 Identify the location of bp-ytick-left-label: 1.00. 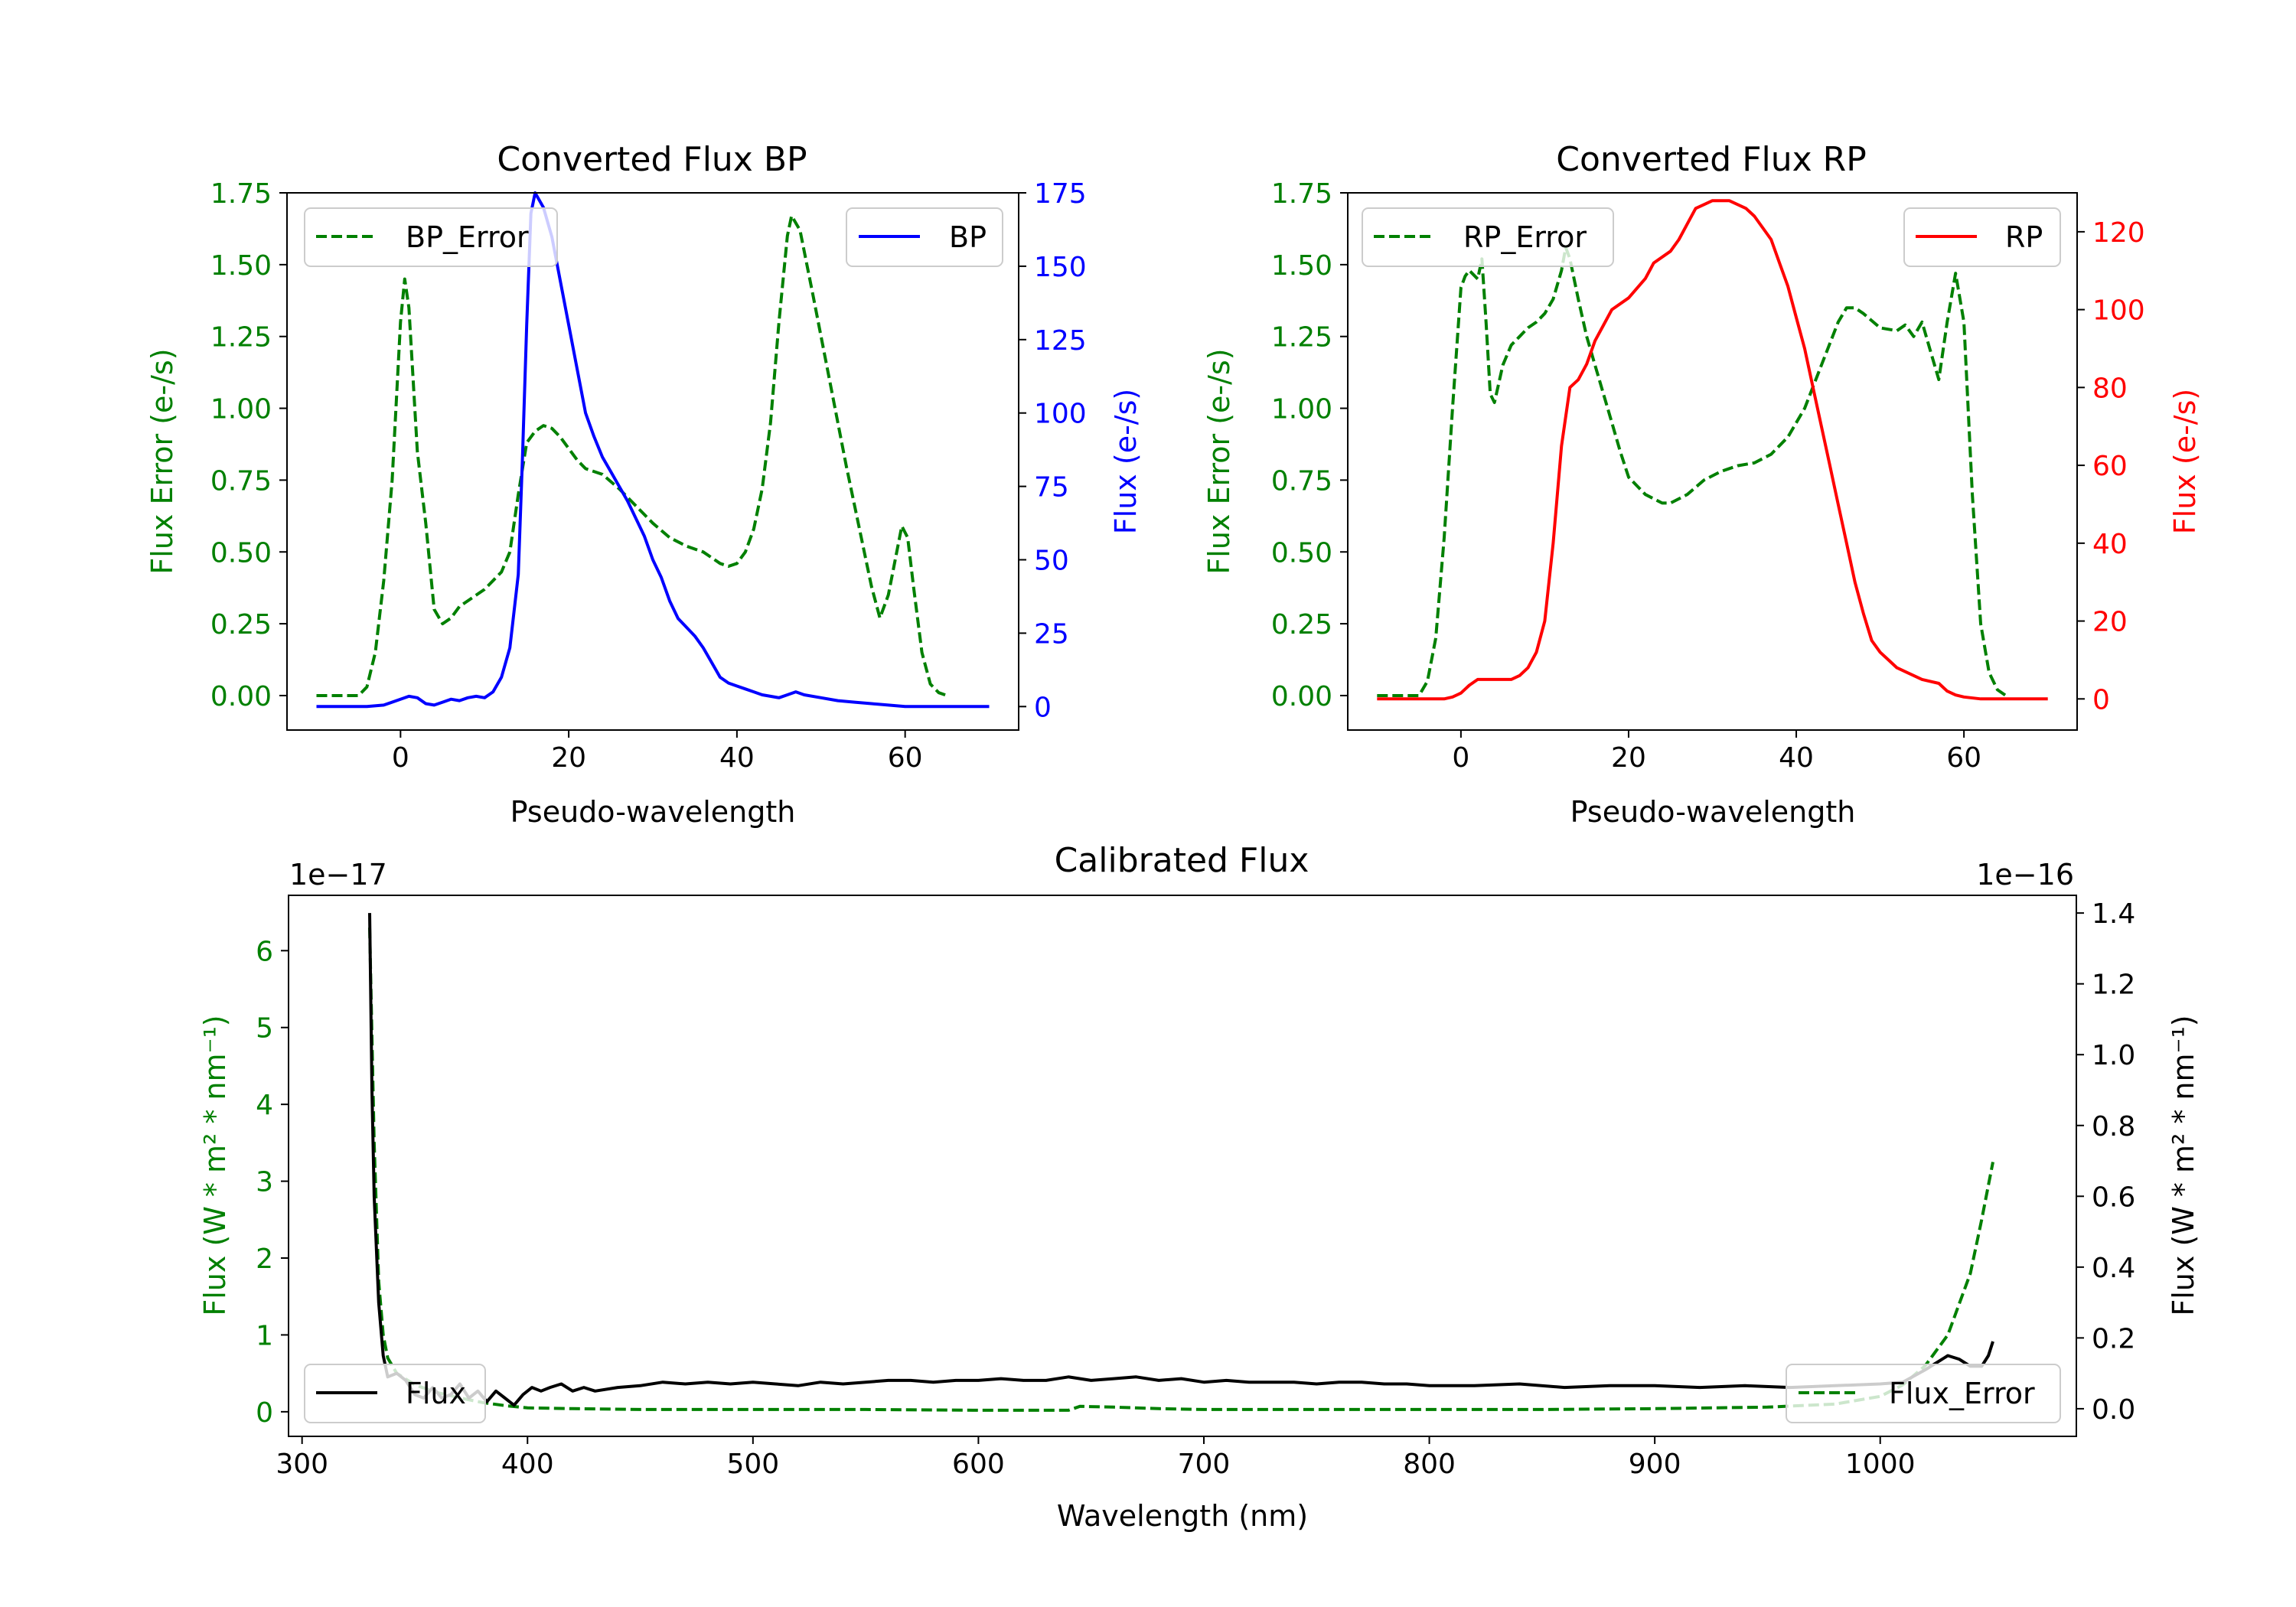
(241, 410).